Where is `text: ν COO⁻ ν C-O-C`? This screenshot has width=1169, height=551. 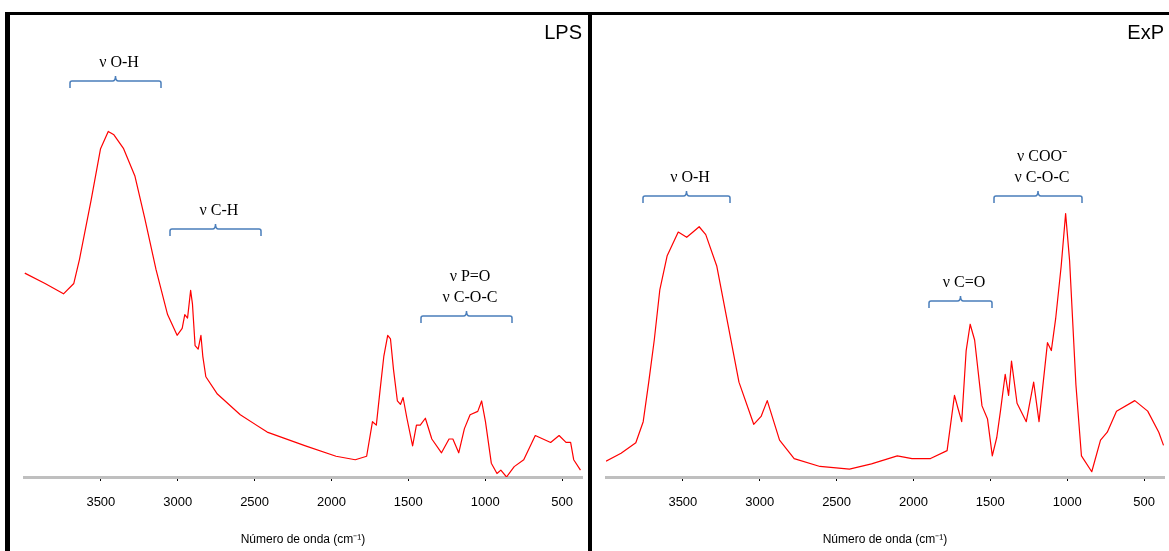
text: ν COO⁻ ν C-O-C is located at coordinates (1042, 166).